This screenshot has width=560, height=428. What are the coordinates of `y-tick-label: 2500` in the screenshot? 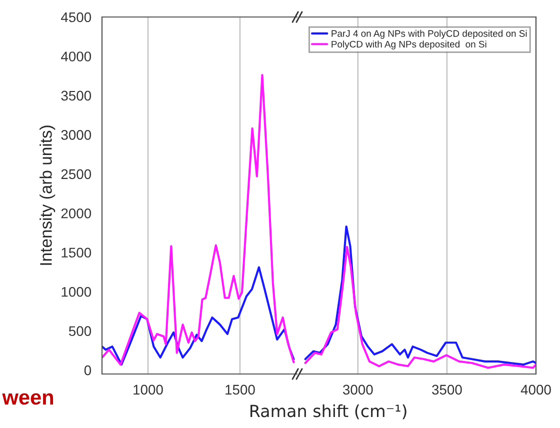 It's located at (76, 174).